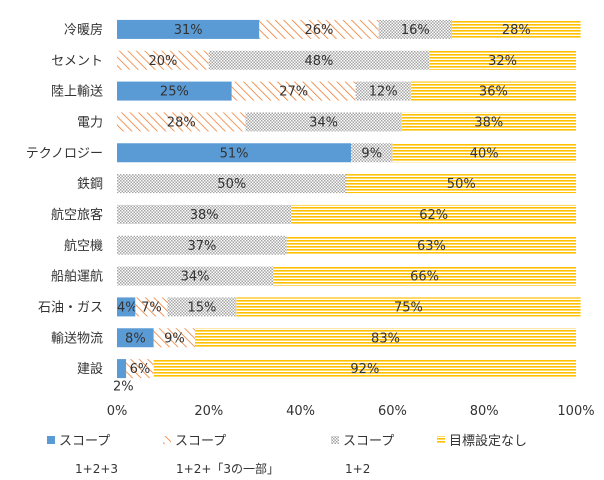  I want to click on category-label: 鉄鋼, so click(90, 184).